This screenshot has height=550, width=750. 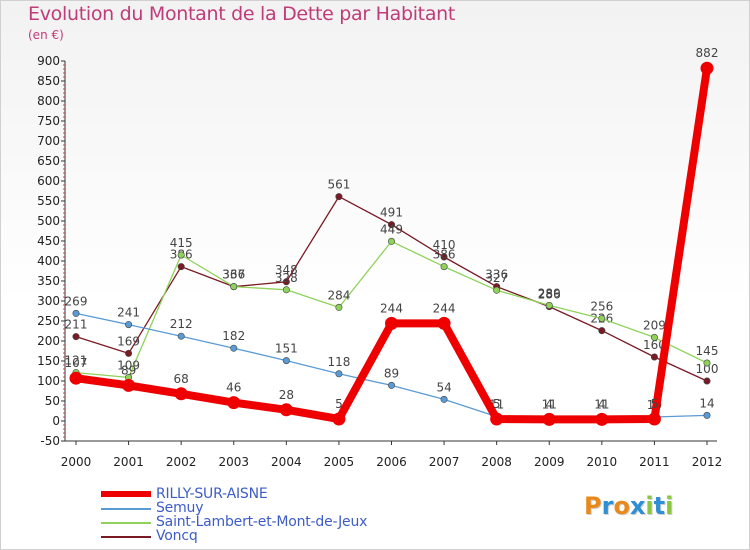 What do you see at coordinates (48, 201) in the screenshot?
I see `y-tick-label: 550` at bounding box center [48, 201].